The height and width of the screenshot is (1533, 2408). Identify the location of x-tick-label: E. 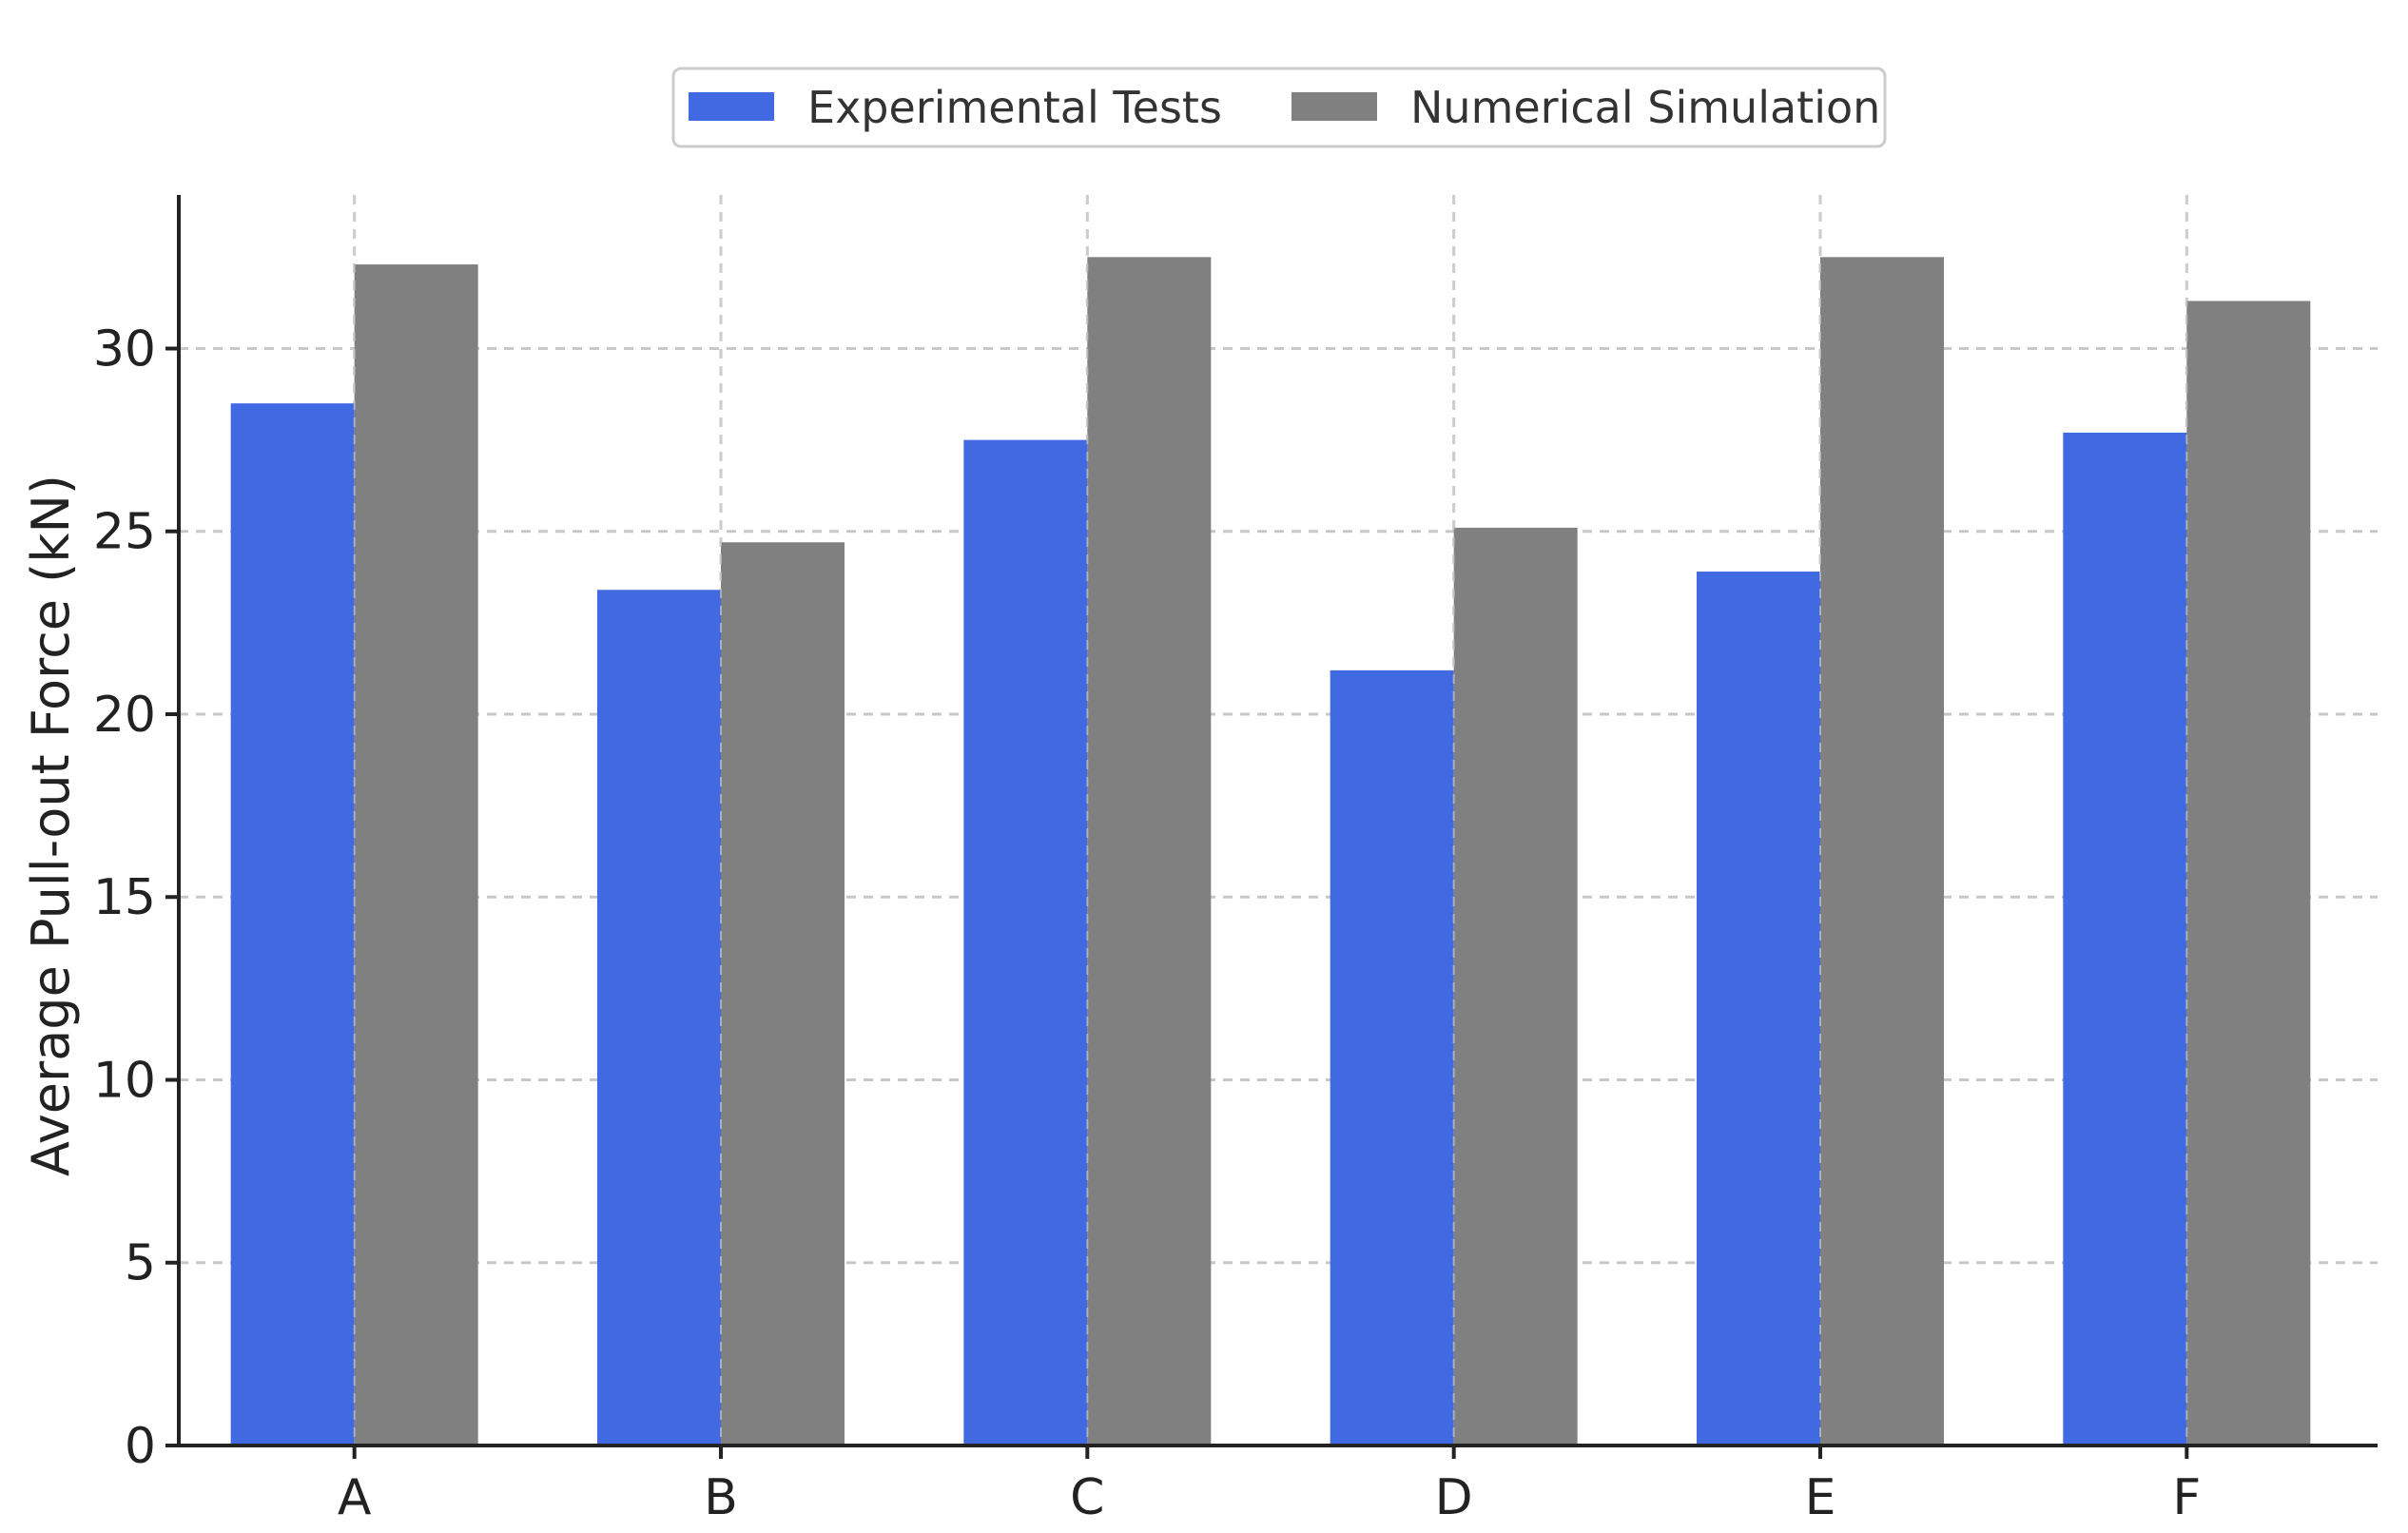
(1820, 1497).